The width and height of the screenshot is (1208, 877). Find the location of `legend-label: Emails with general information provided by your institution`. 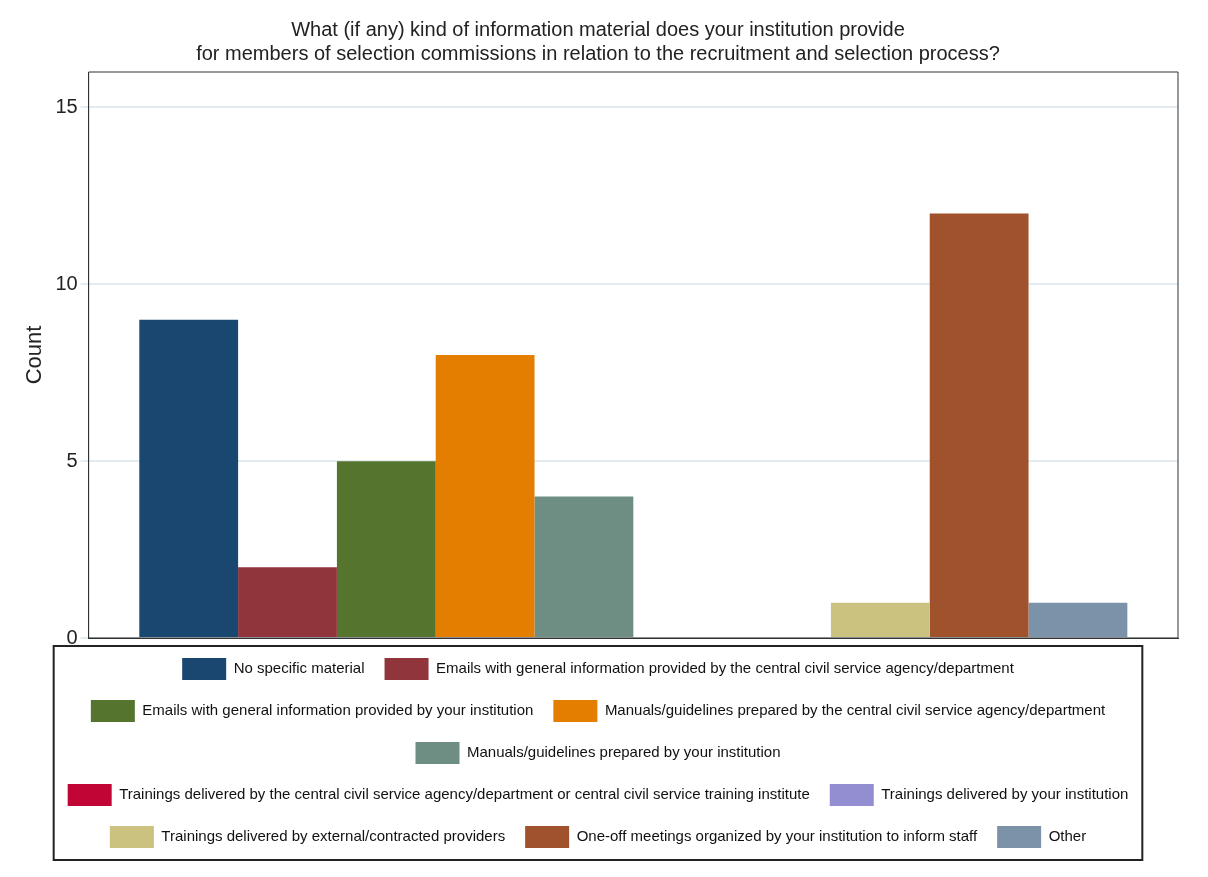

legend-label: Emails with general information provided by your institution is located at coordinates (338, 710).